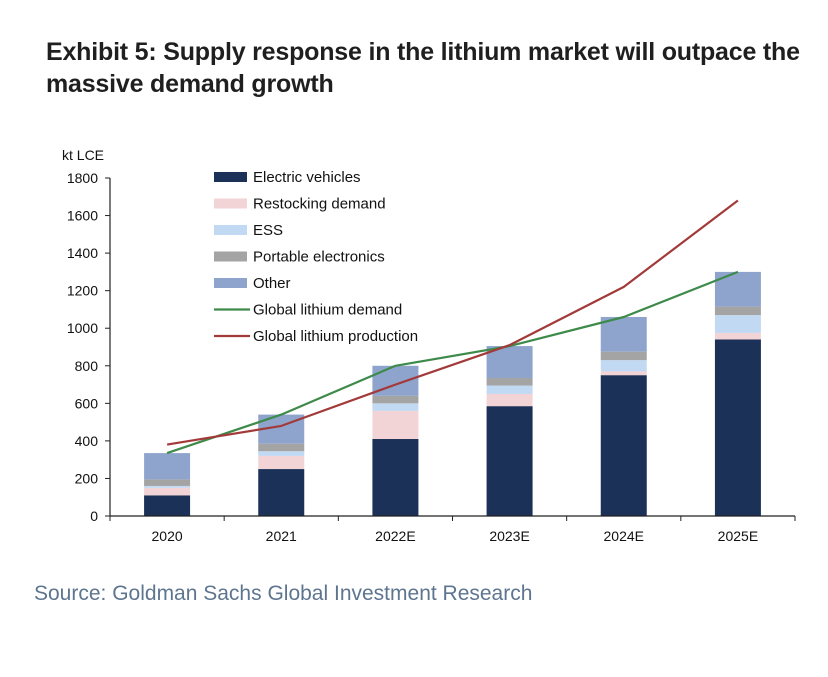 Image resolution: width=828 pixels, height=677 pixels. Describe the element at coordinates (272, 283) in the screenshot. I see `legend-label-other: Other` at that location.